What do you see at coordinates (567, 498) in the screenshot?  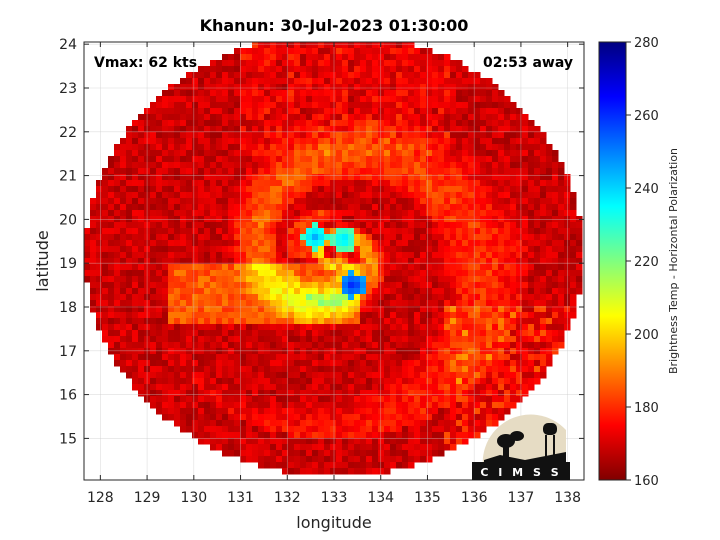 I see `x-tick-label: 138` at bounding box center [567, 498].